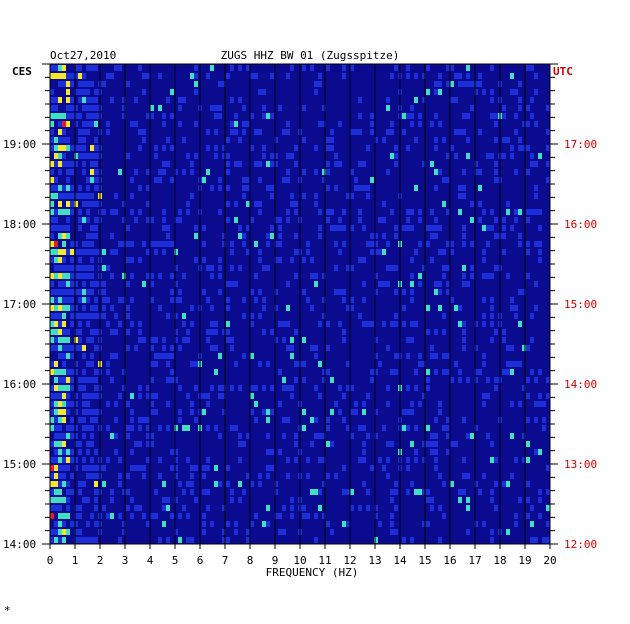 The height and width of the screenshot is (624, 630). What do you see at coordinates (83, 55) in the screenshot?
I see `date-label: Oct27,2010` at bounding box center [83, 55].